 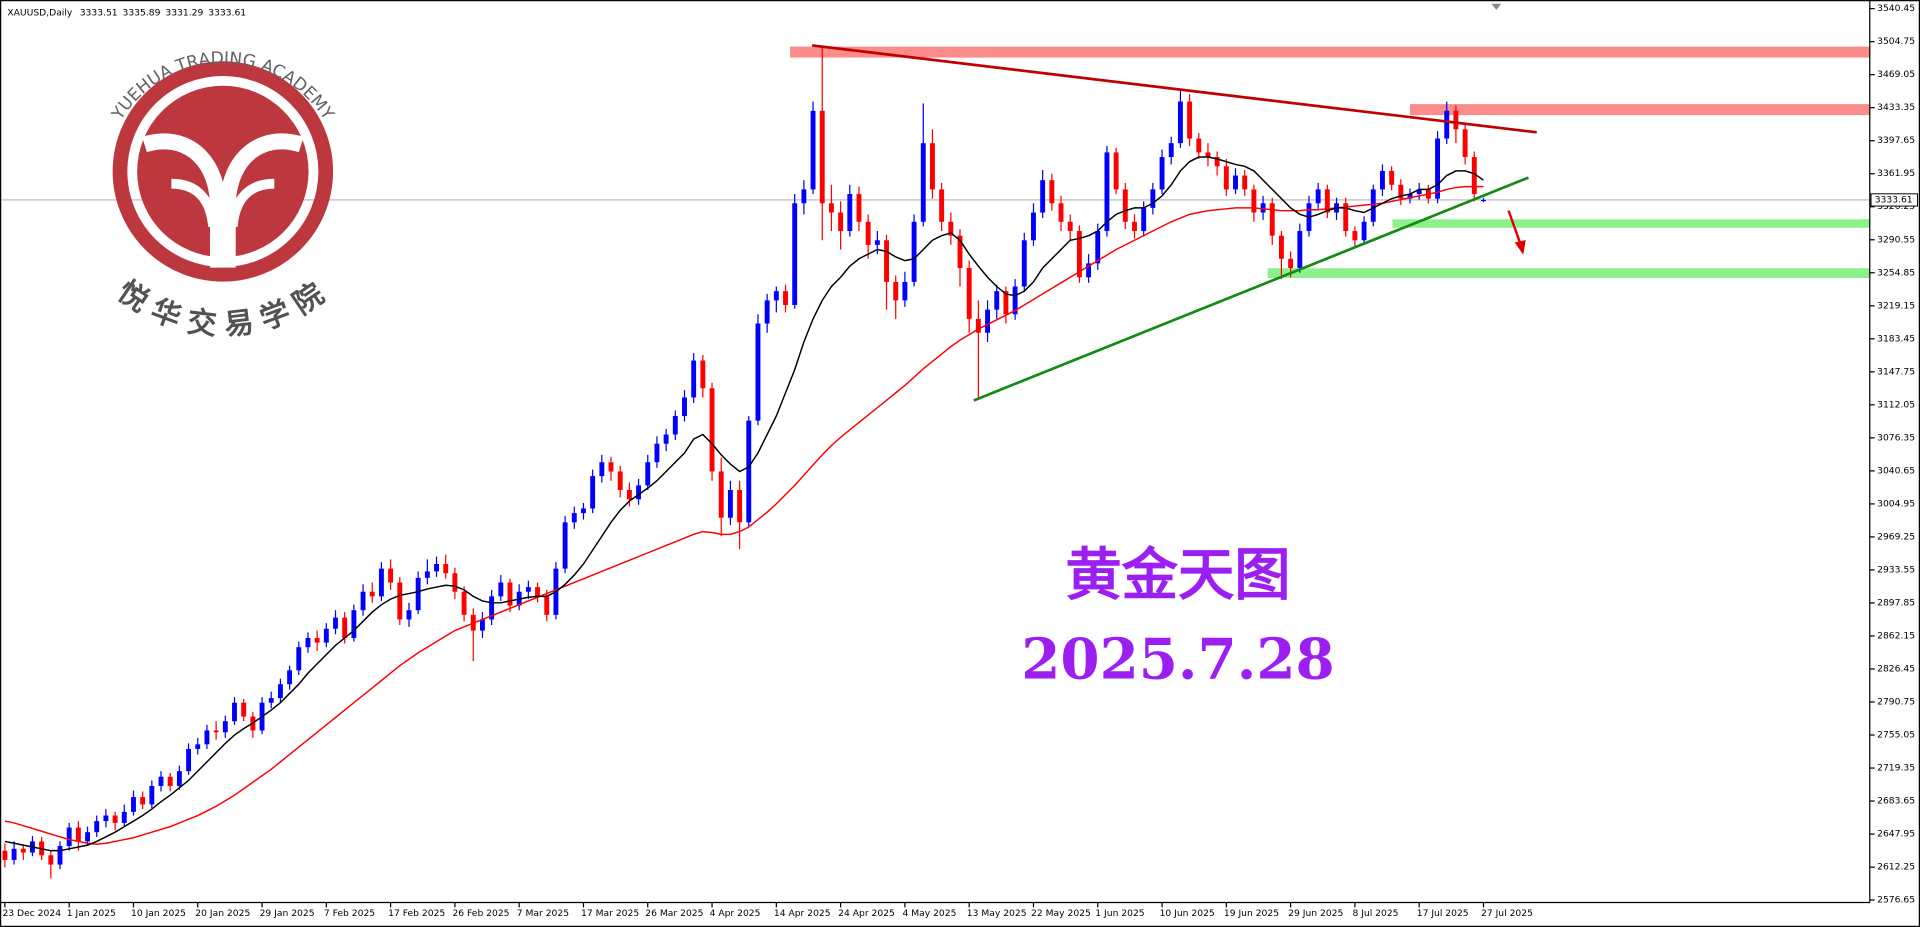 I want to click on logo-ring, so click(x=223, y=171).